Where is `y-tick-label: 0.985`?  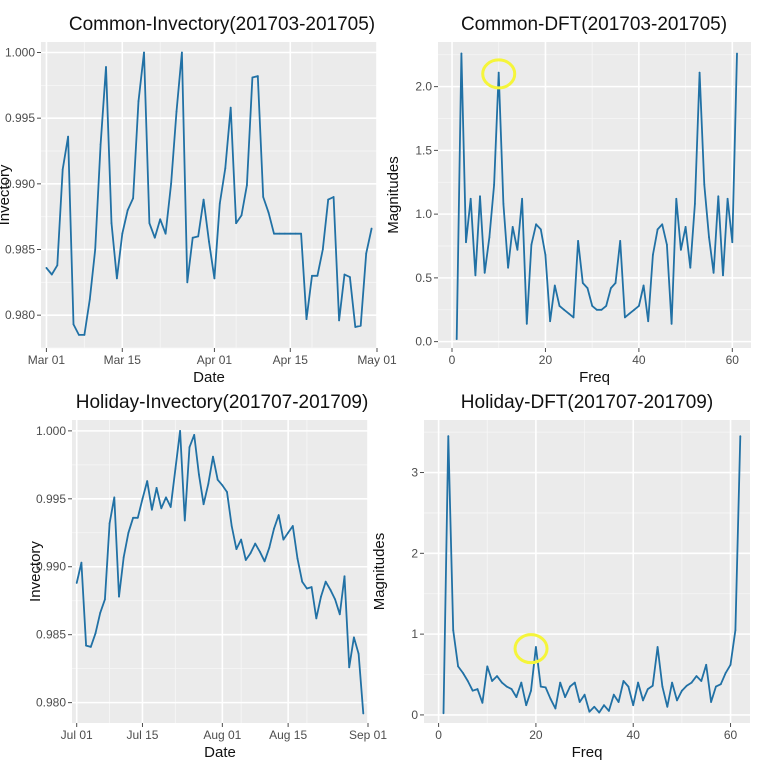 y-tick-label: 0.985 is located at coordinates (51, 635).